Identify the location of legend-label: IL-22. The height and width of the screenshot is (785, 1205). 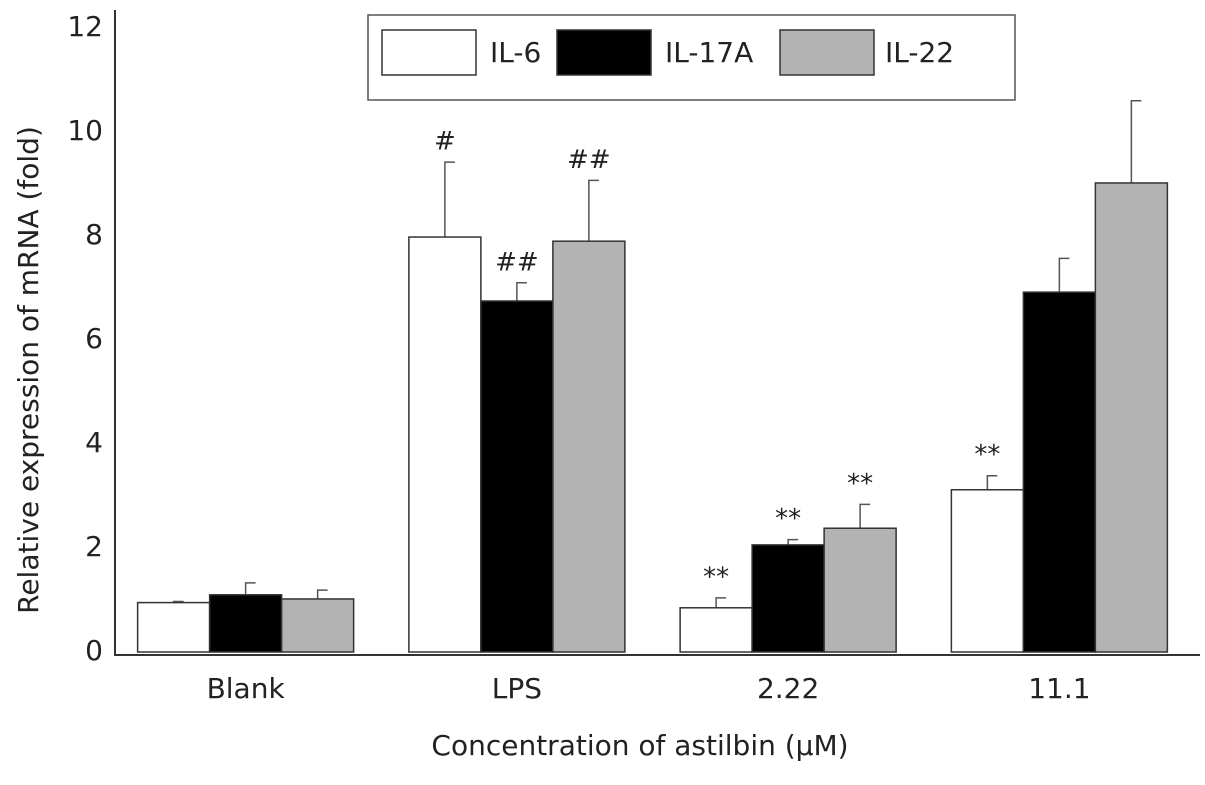
(919, 52).